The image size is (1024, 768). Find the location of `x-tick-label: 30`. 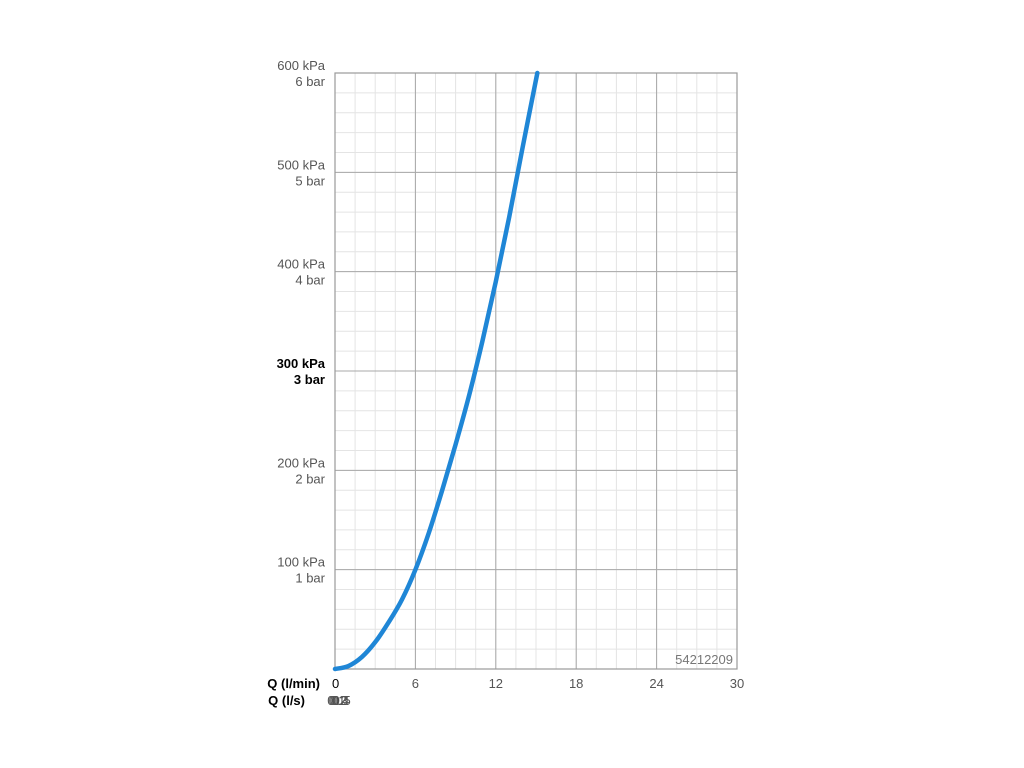

x-tick-label: 30 is located at coordinates (737, 683).